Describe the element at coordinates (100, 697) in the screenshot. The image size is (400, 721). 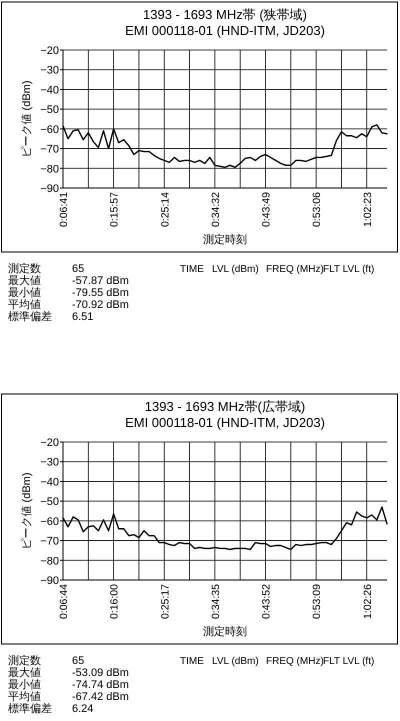
I see `text: -67.42 dBm` at that location.